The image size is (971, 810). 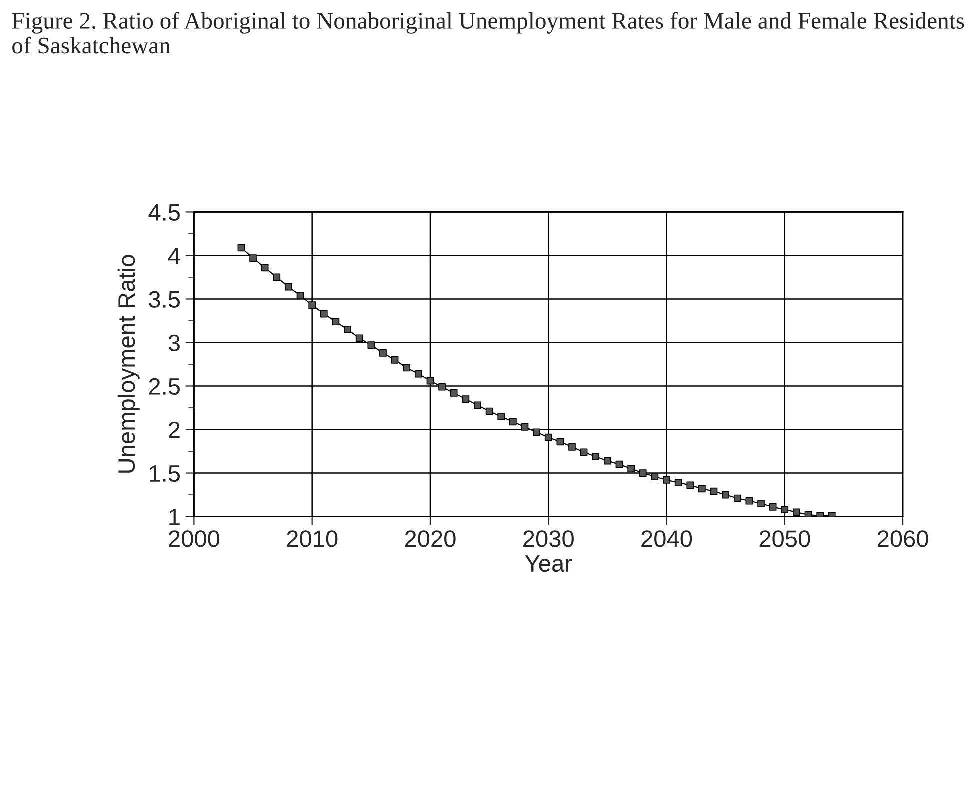 I want to click on y-tick-label: 1, so click(x=175, y=517).